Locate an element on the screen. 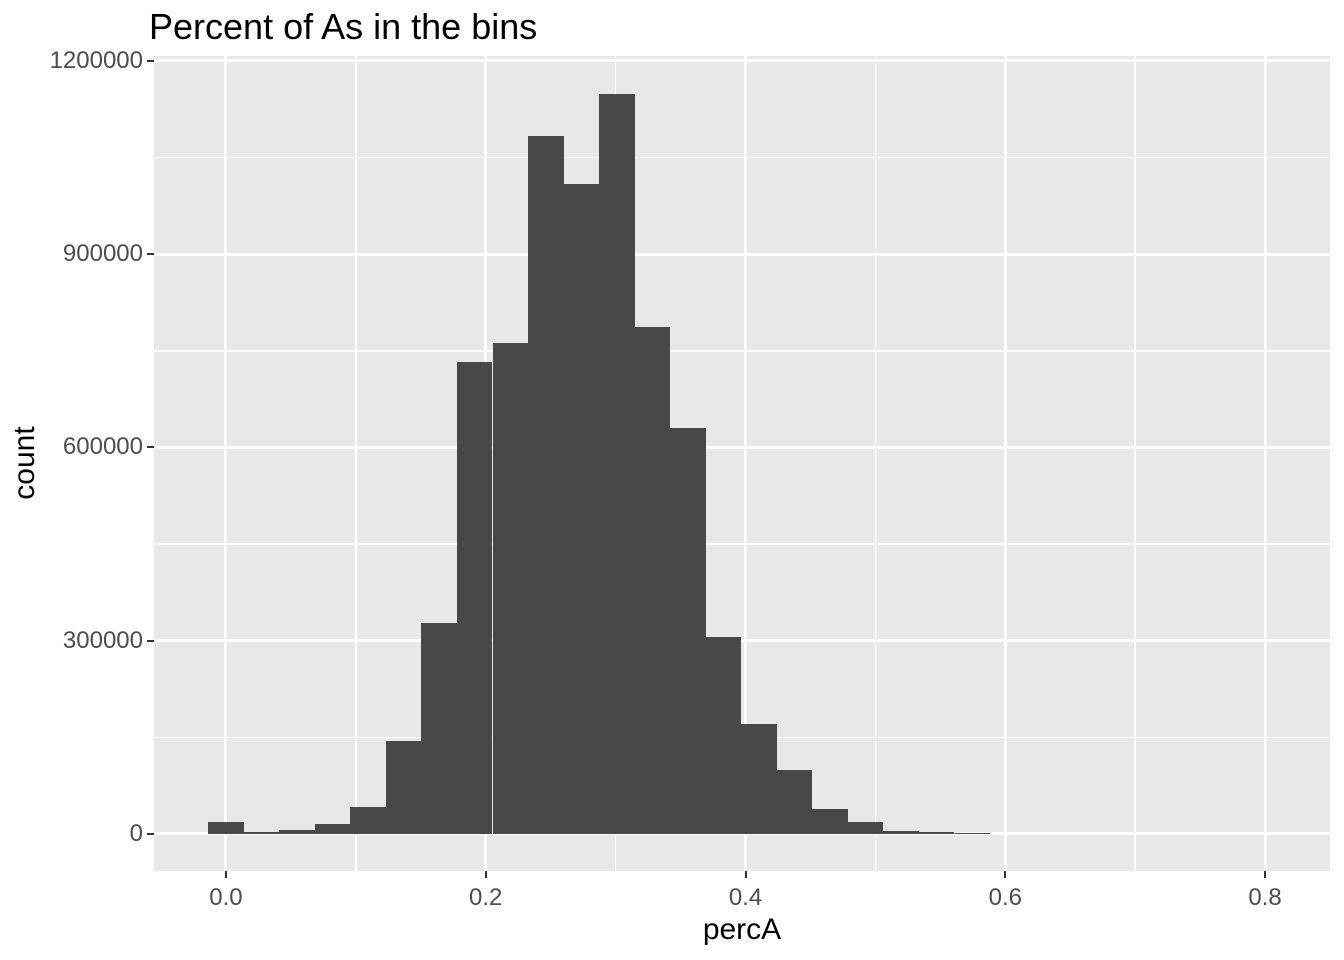  x-tick-label: 0.6 is located at coordinates (1005, 897).